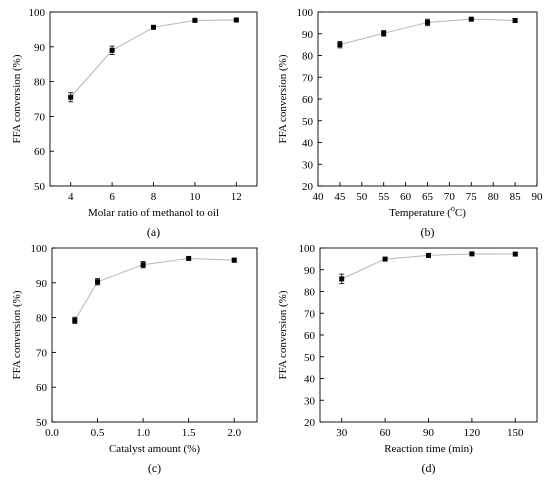  What do you see at coordinates (52, 433) in the screenshot?
I see `x-tick-label: 0.0` at bounding box center [52, 433].